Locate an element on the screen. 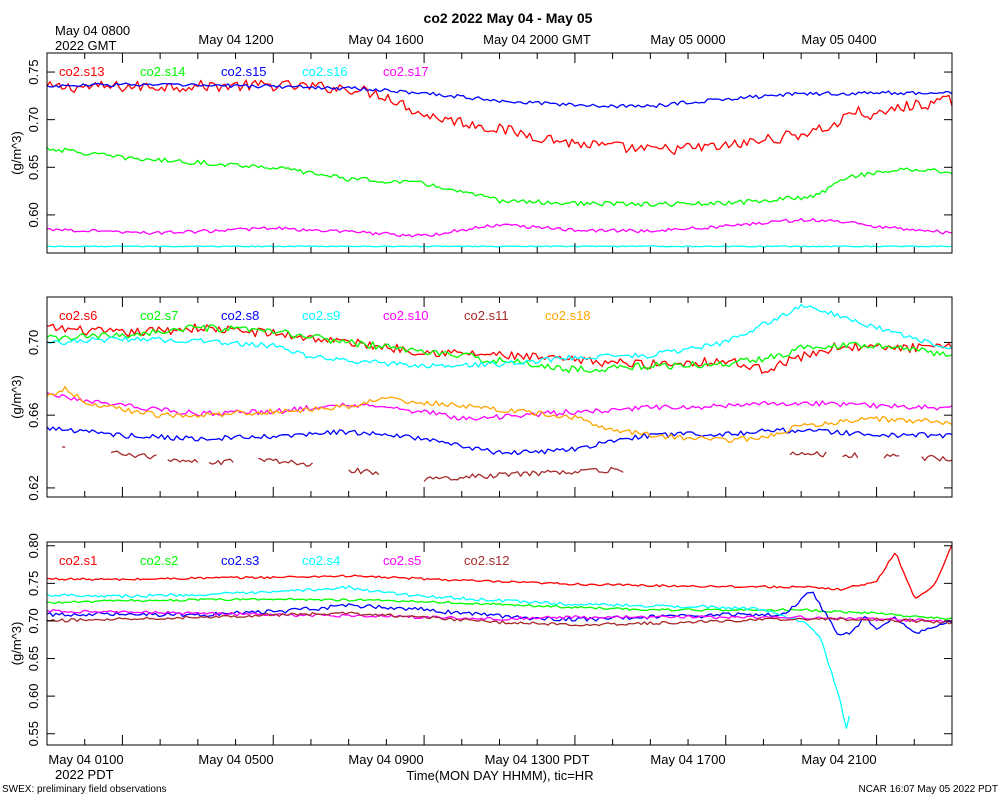 Image resolution: width=1000 pixels, height=800 pixels. legend-entry-co2-s4: co2.s4 is located at coordinates (321, 560).